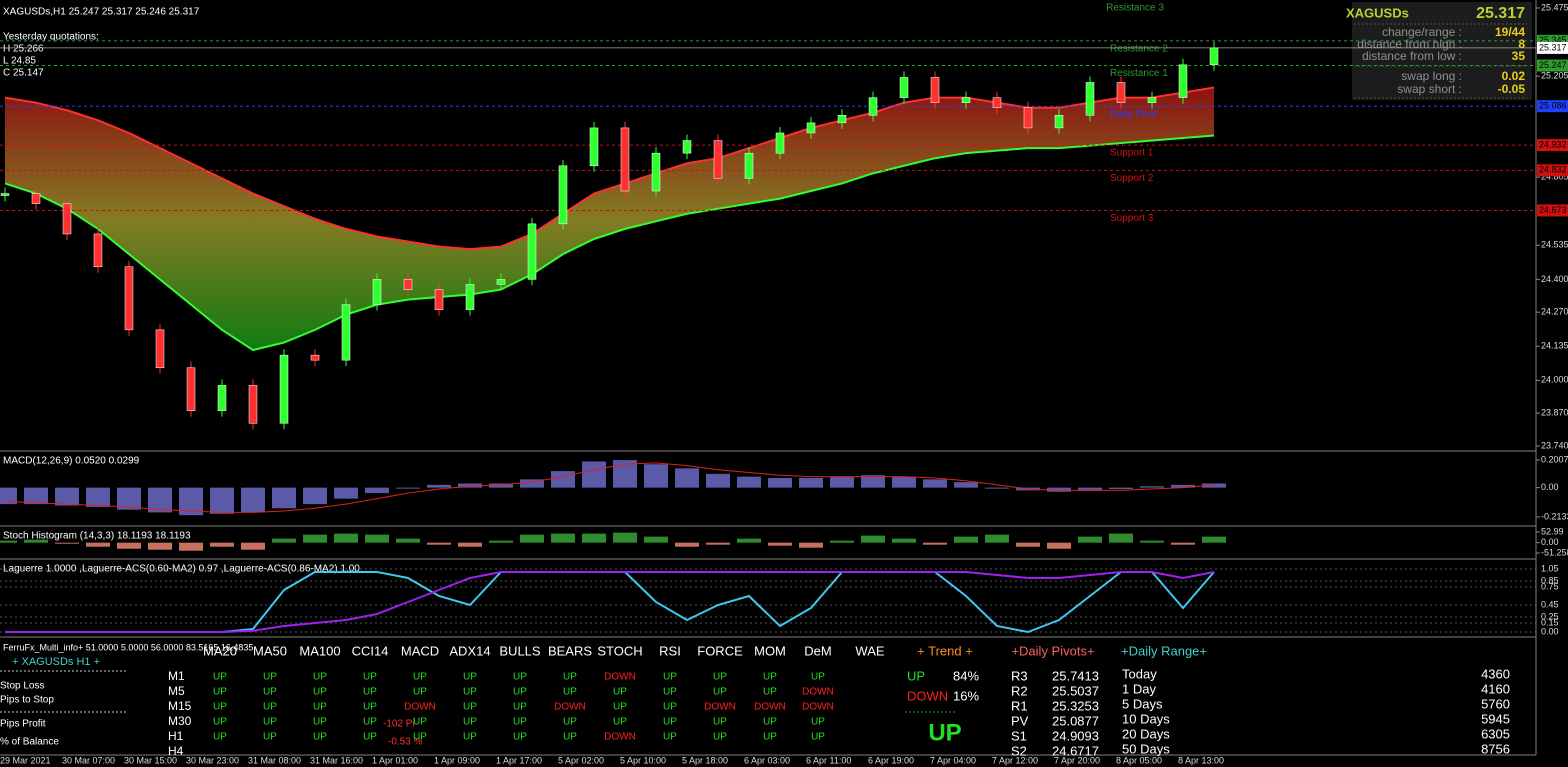 Image resolution: width=1568 pixels, height=767 pixels. Describe the element at coordinates (1164, 650) in the screenshot. I see `range-title: +Daily Range+` at that location.